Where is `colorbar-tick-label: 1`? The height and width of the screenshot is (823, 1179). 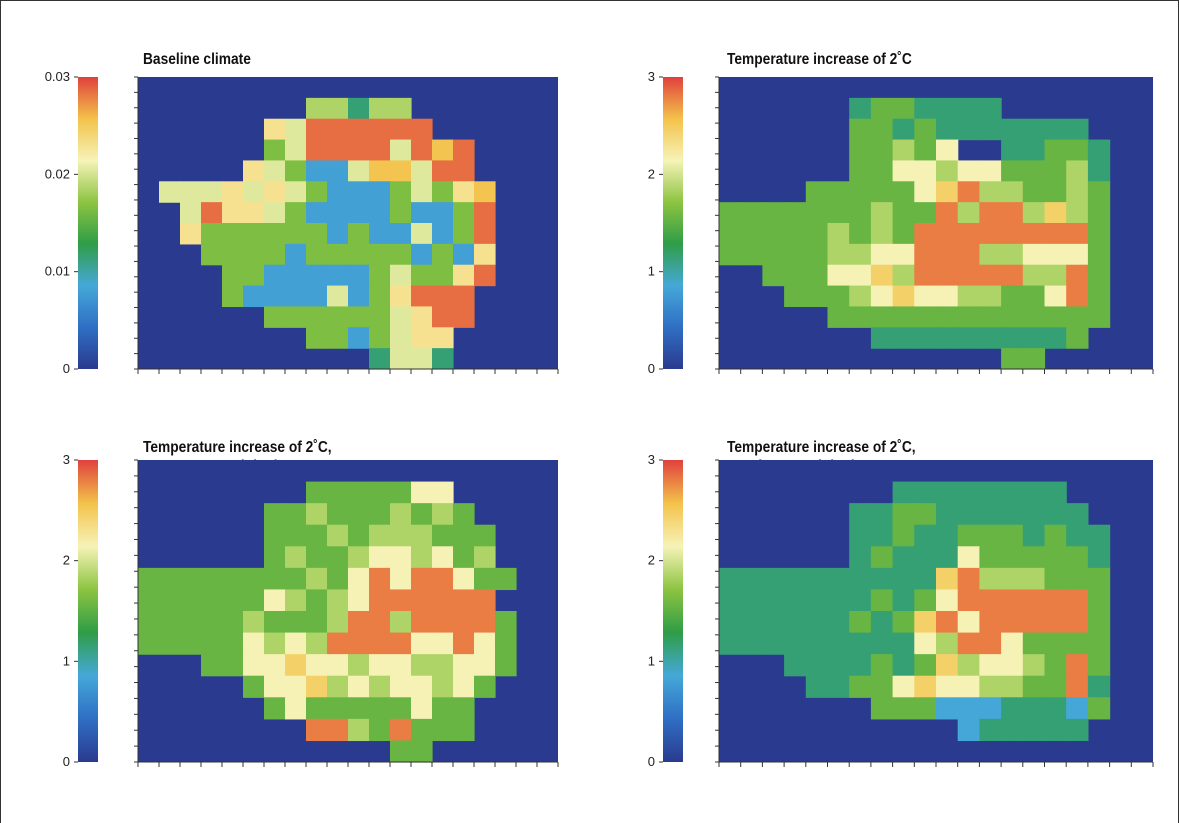
colorbar-tick-label: 1 is located at coordinates (651, 271).